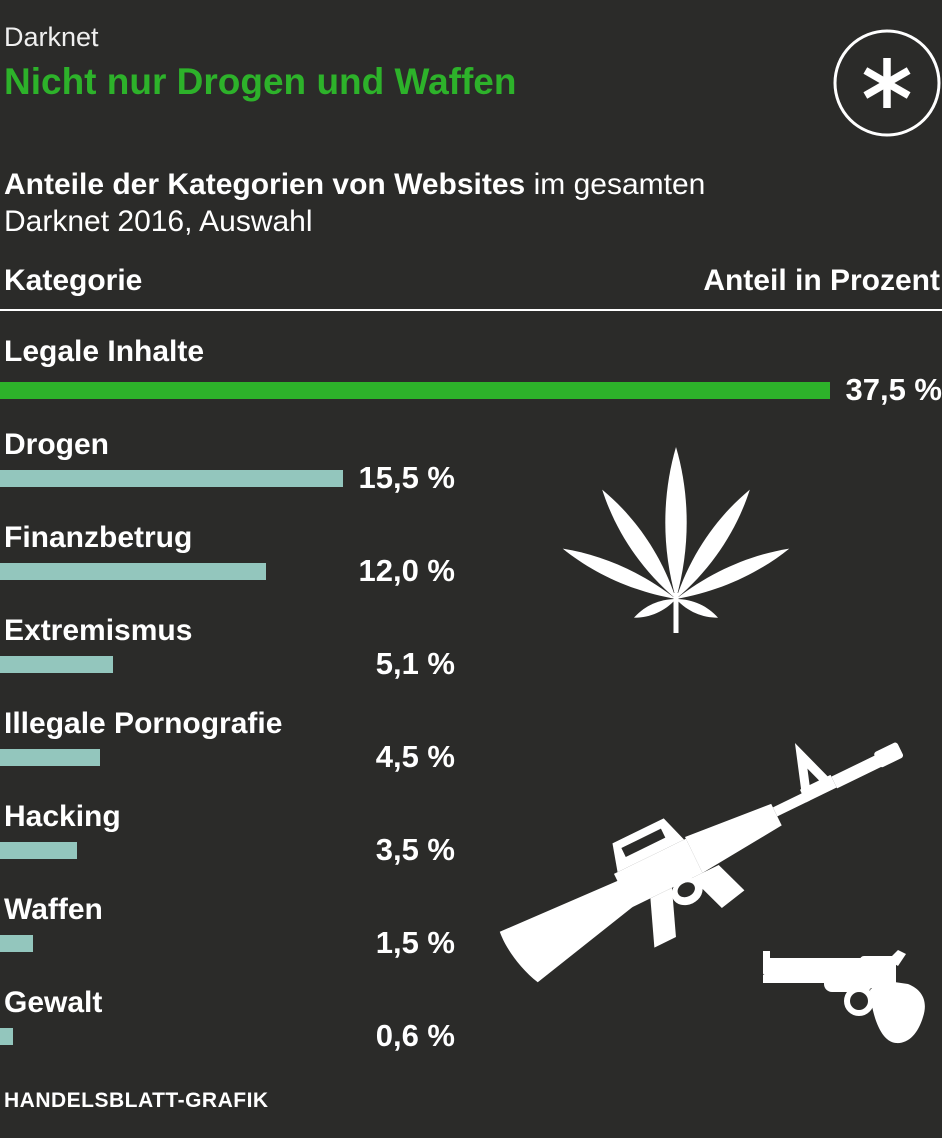 The height and width of the screenshot is (1138, 942). Describe the element at coordinates (415, 849) in the screenshot. I see `category-value: 3,5 %` at that location.